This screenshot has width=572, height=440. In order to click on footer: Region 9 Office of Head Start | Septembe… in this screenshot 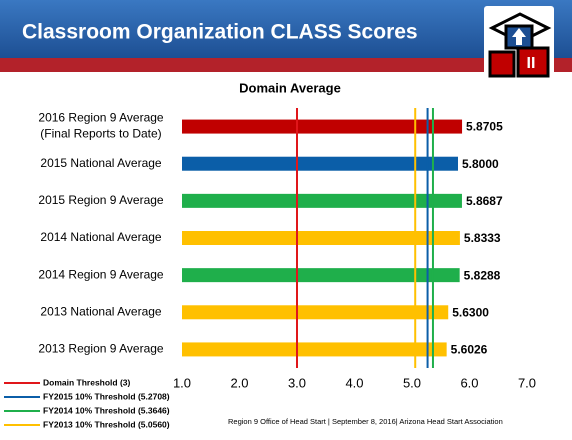, I will do `click(365, 421)`.